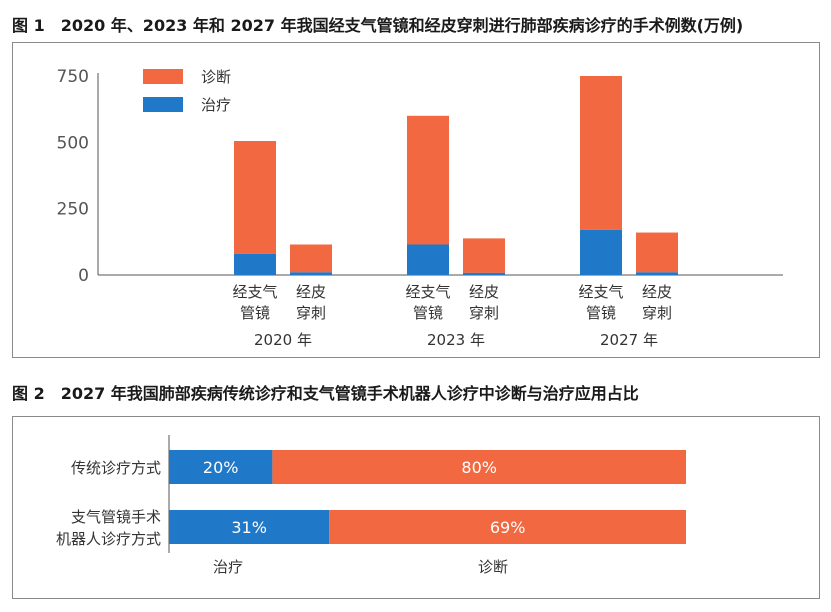  What do you see at coordinates (228, 567) in the screenshot?
I see `legend-label-treatment: 治疗` at bounding box center [228, 567].